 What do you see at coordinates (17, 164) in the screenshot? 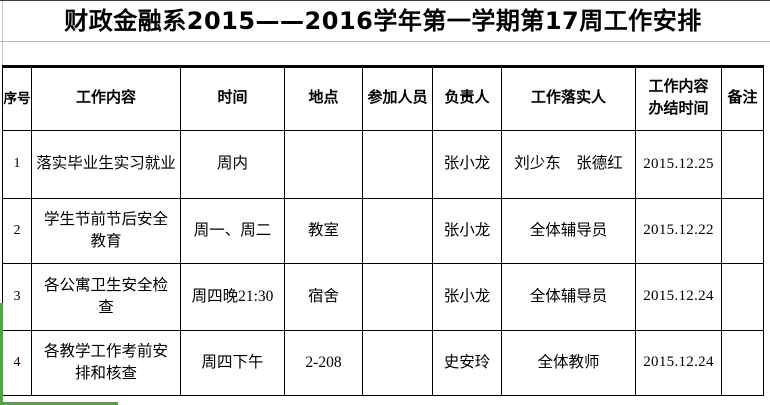
I see `cell-index: 1` at bounding box center [17, 164].